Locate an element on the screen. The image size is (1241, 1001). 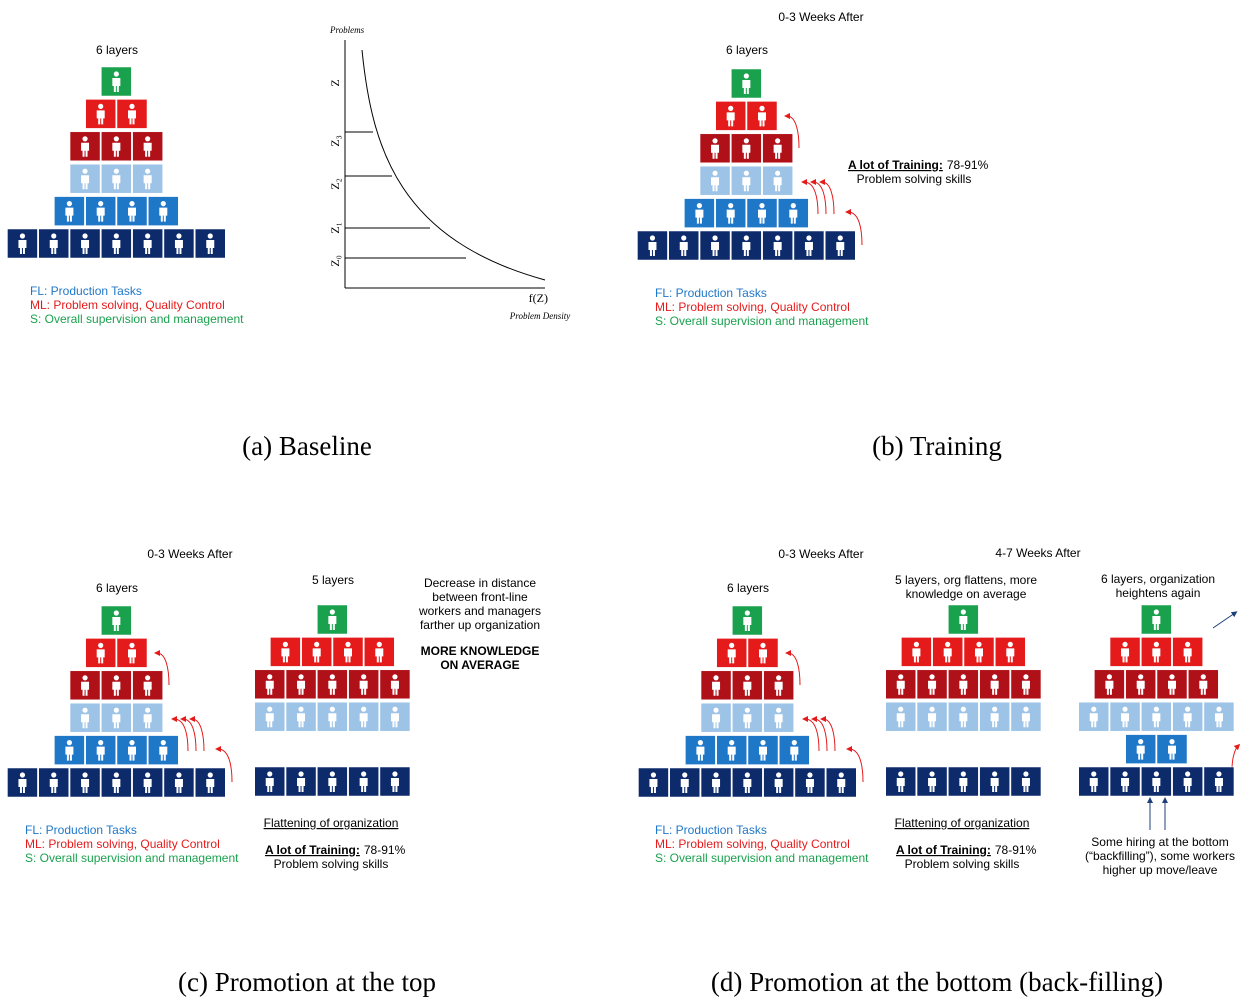
caption: (a) Baseline is located at coordinates (307, 446).